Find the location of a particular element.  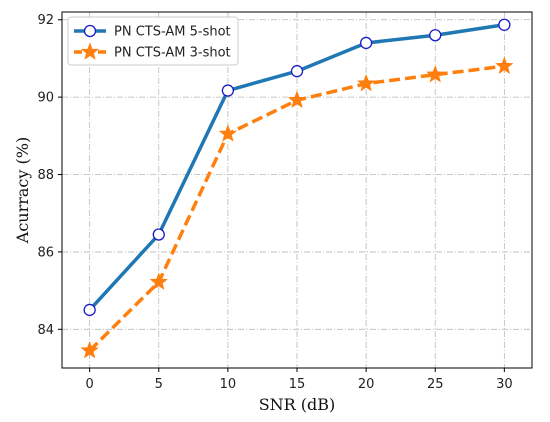

y-tick-label: 84 is located at coordinates (45, 330).